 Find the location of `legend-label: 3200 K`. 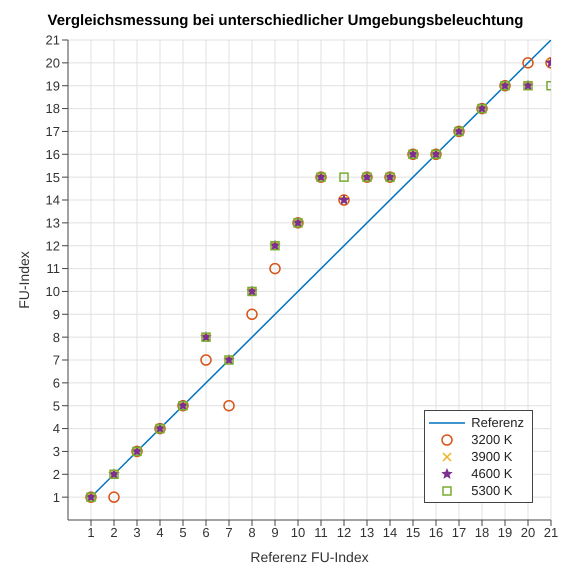

legend-label: 3200 K is located at coordinates (491, 439).